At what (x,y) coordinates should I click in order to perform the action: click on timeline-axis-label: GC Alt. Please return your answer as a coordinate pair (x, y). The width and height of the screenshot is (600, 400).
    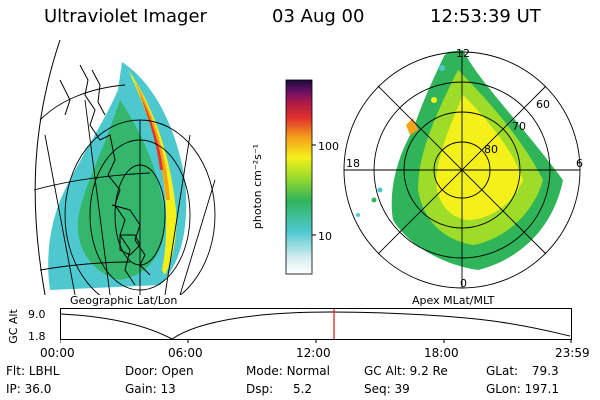
    Looking at the image, I should click on (13, 326).